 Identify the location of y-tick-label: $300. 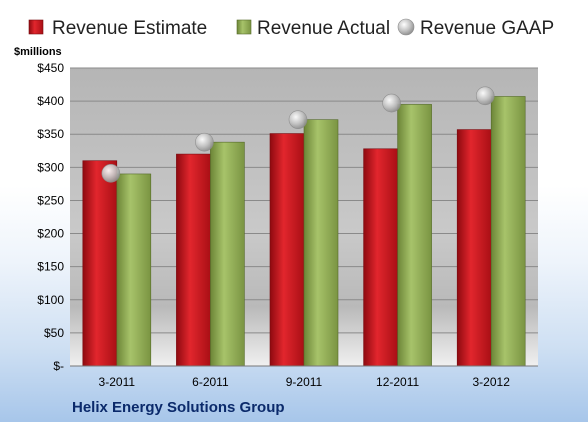
(50, 167).